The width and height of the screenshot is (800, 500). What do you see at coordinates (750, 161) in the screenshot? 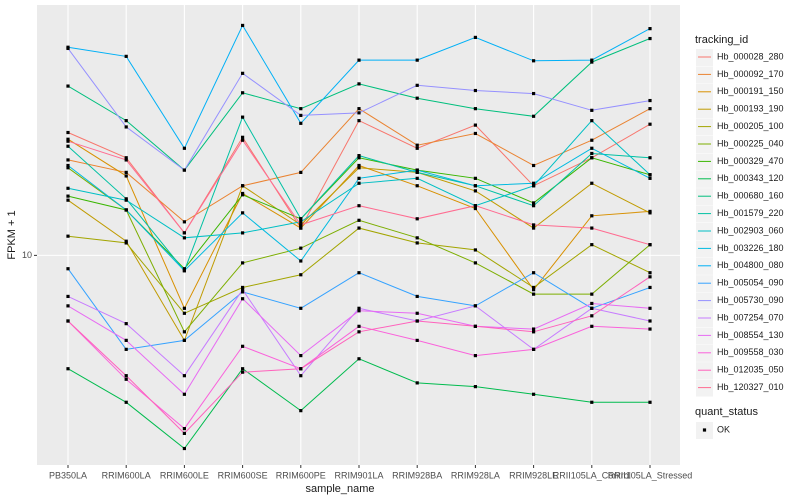
I see `legend-label: Hb_000329_470` at bounding box center [750, 161].